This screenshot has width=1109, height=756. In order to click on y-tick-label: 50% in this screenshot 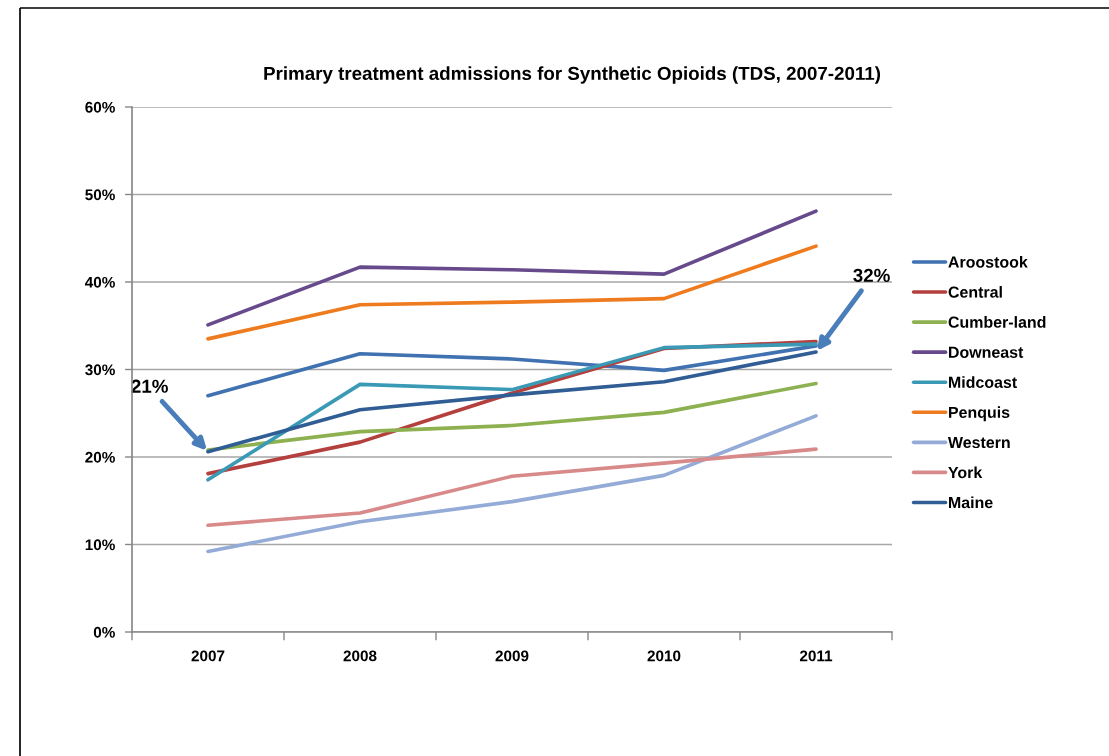, I will do `click(100, 195)`.